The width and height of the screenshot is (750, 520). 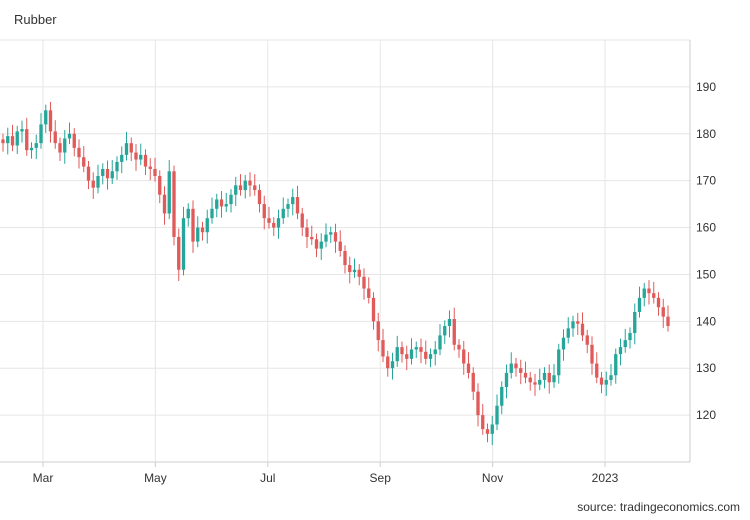 What do you see at coordinates (706, 274) in the screenshot?
I see `y-tick-label: 150` at bounding box center [706, 274].